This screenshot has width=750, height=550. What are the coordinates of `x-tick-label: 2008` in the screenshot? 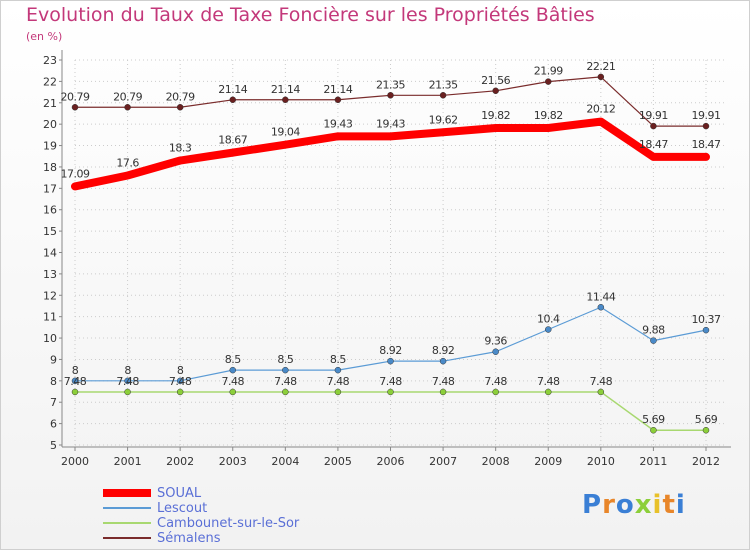 It's located at (496, 461).